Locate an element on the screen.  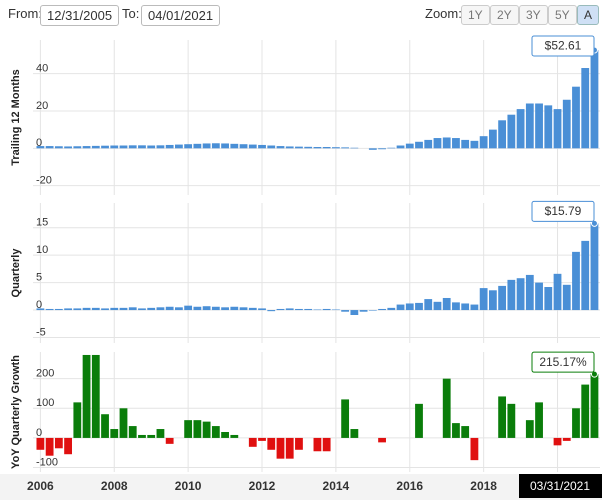
to-label: To: is located at coordinates (131, 13).